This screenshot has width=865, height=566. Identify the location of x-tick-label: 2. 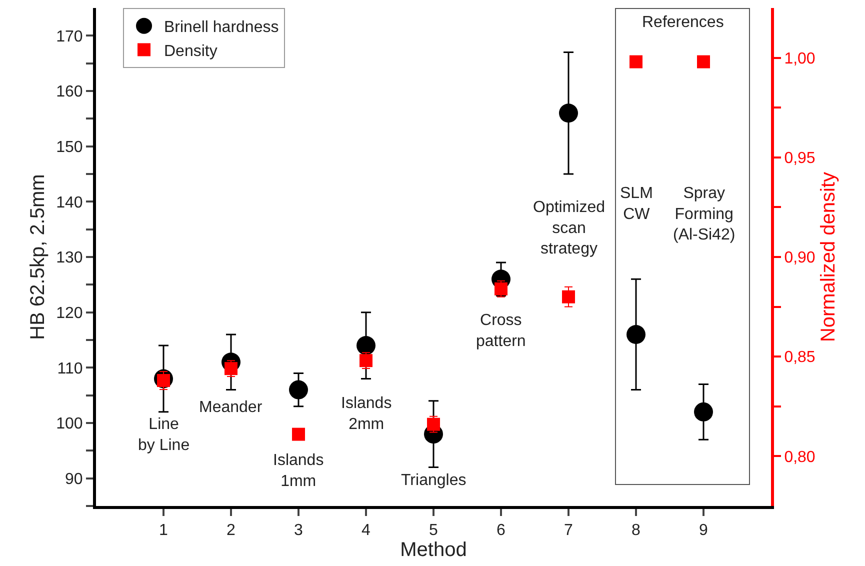
(231, 531).